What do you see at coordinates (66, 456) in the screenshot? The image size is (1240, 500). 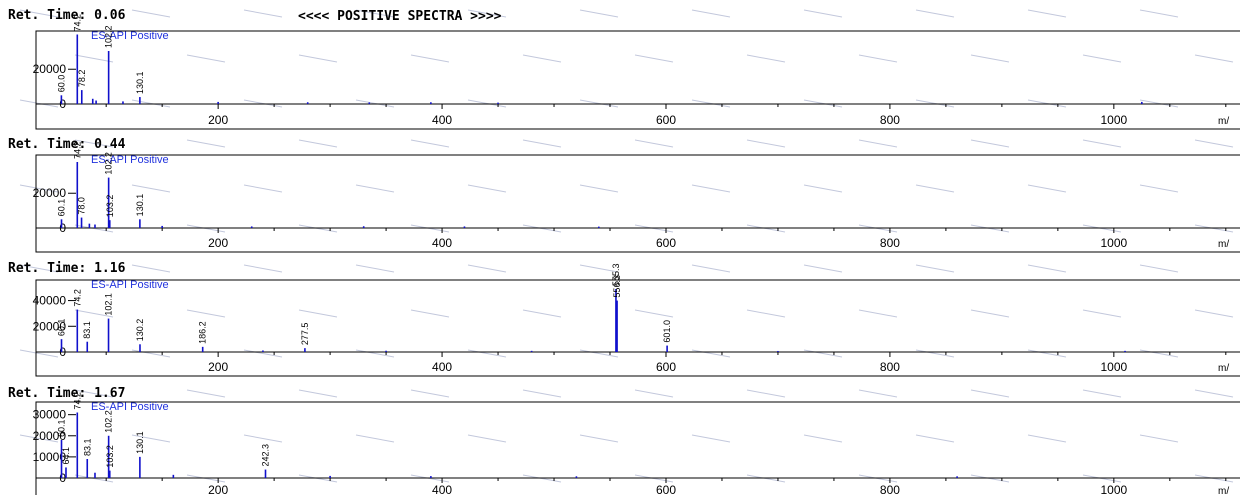 I see `peak-label: 64.1` at bounding box center [66, 456].